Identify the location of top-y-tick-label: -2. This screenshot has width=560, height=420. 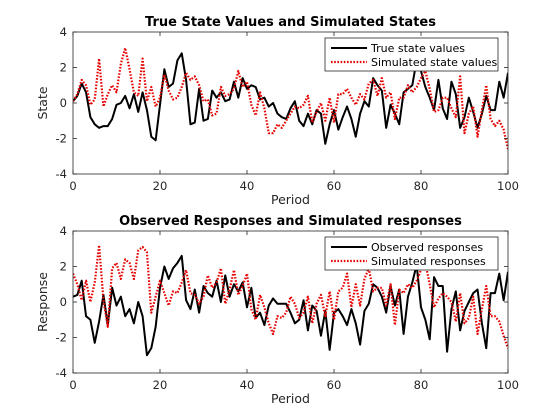
(61, 139).